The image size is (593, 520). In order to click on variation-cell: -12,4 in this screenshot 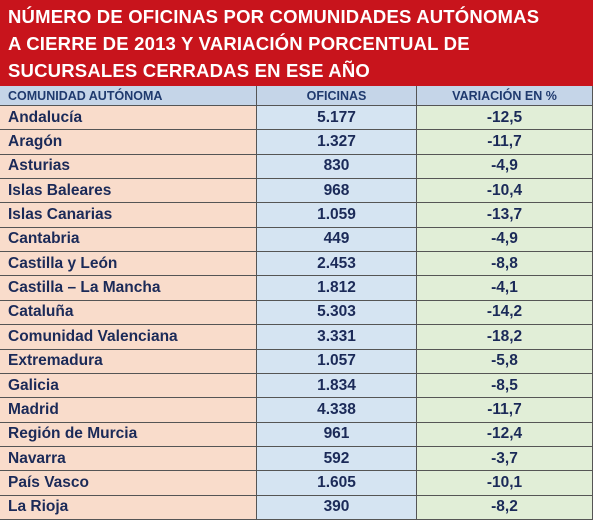, I will do `click(505, 434)`.